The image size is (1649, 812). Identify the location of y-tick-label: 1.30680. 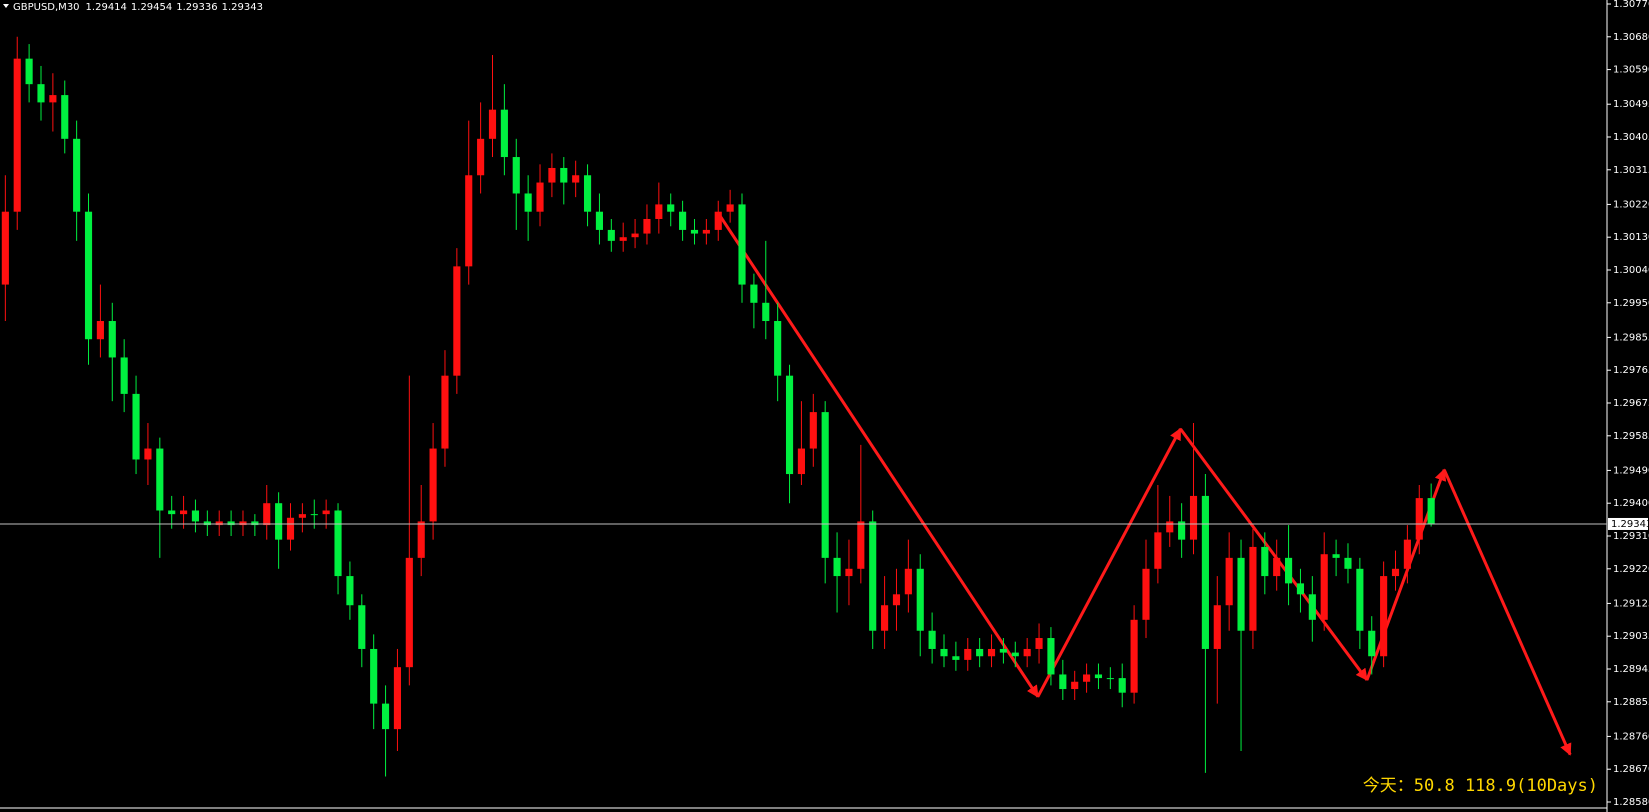
(1631, 37).